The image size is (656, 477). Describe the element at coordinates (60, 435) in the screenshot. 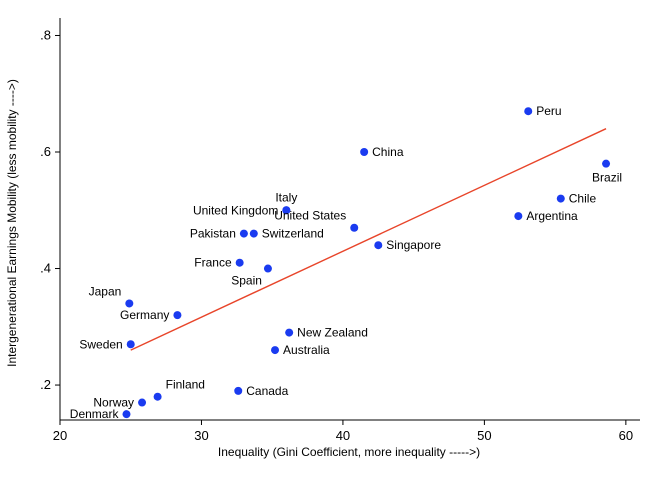

I see `x-tick-label: 20` at that location.